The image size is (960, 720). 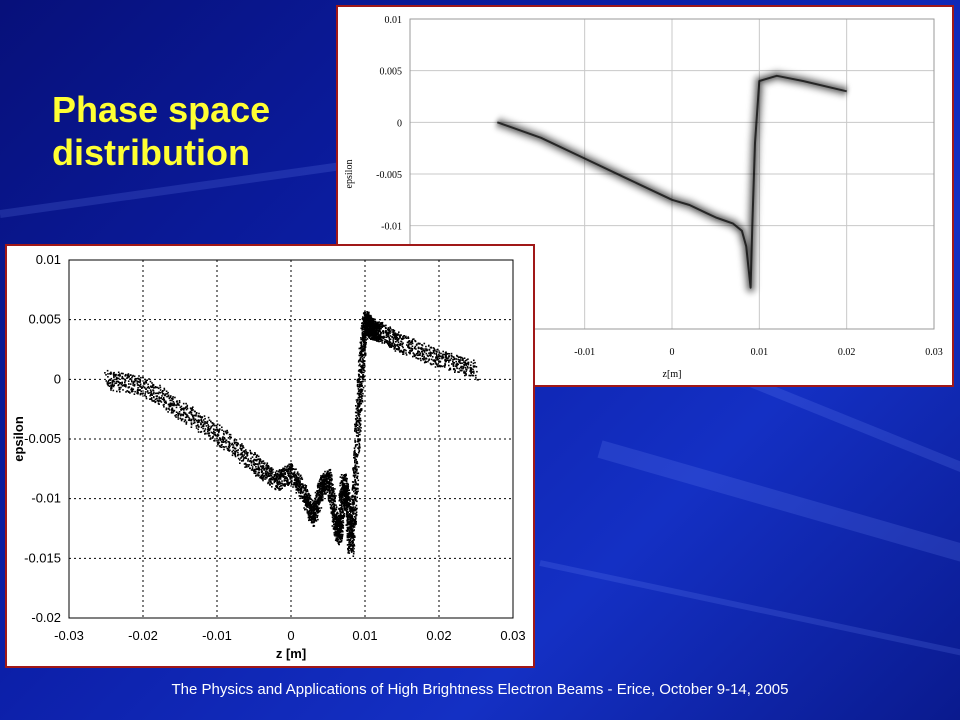 What do you see at coordinates (217, 635) in the screenshot?
I see `x-tick-label: -0.01` at bounding box center [217, 635].